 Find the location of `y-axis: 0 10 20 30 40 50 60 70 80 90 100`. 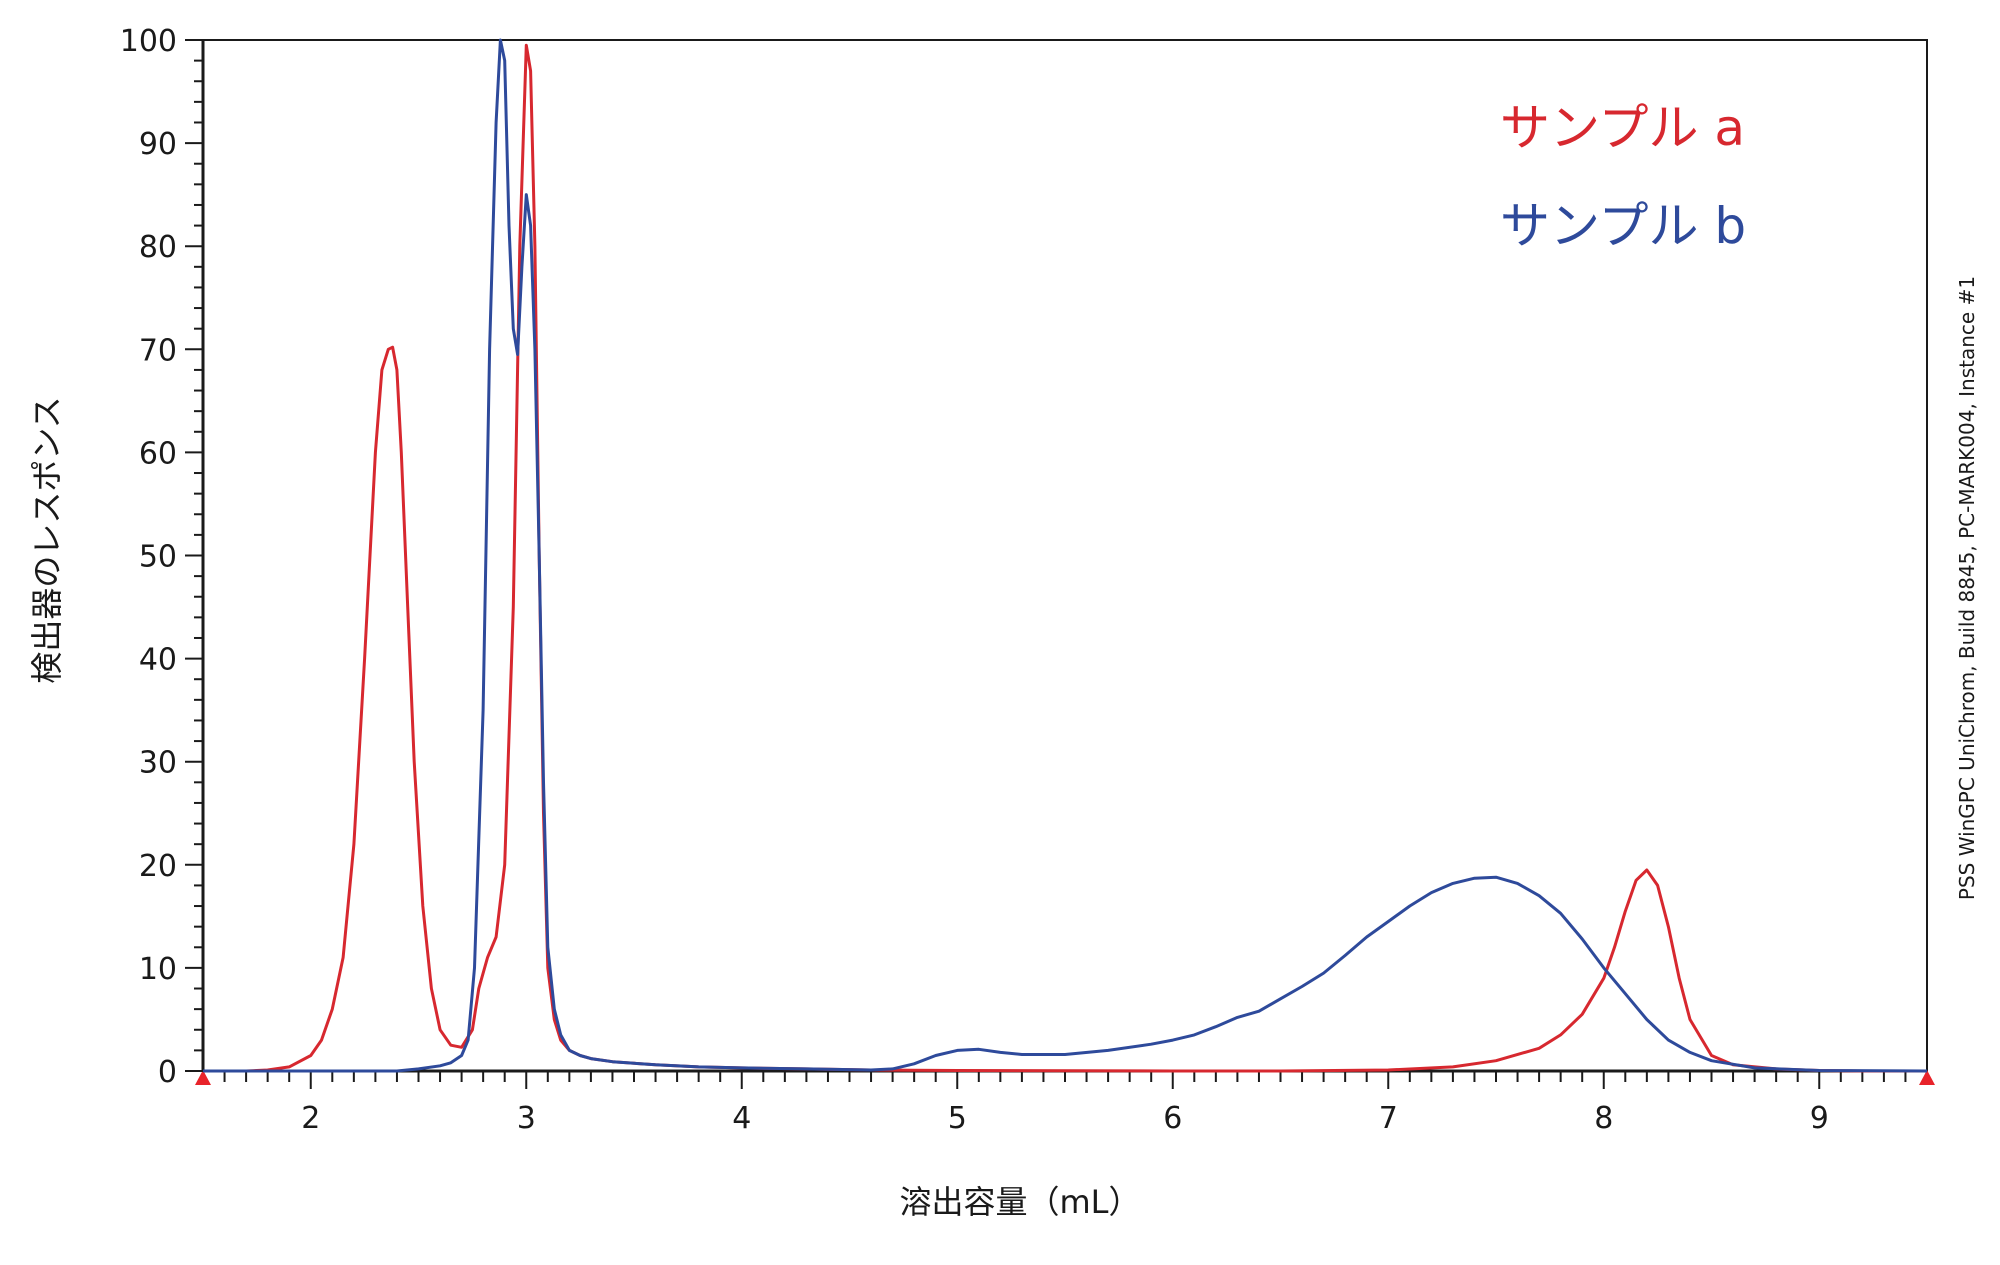

y-axis: 0 10 20 30 40 50 60 70 80 90 100 is located at coordinates (162, 557).